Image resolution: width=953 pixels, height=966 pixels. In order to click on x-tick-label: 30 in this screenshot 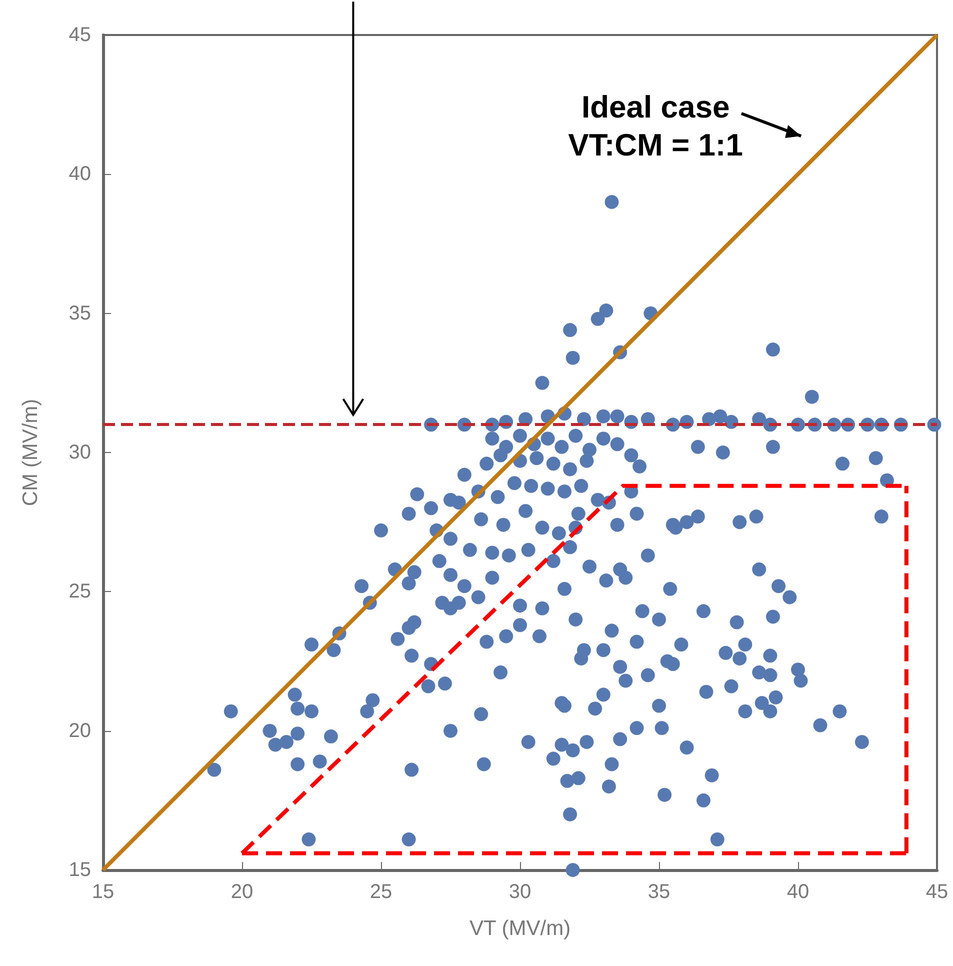, I will do `click(520, 892)`.